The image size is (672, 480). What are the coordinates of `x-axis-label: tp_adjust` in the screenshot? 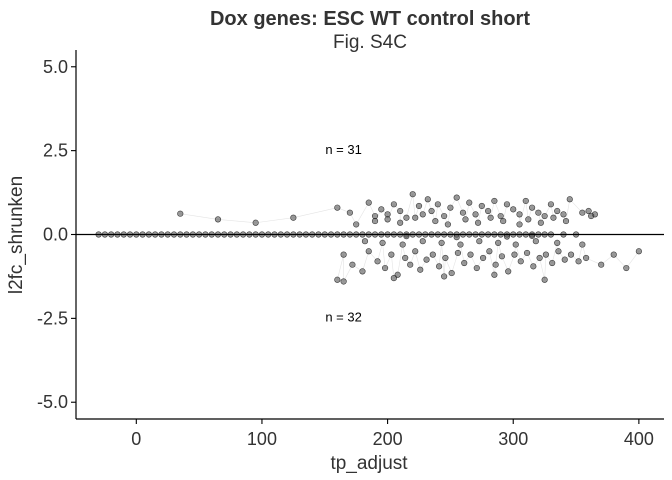 It's located at (369, 463).